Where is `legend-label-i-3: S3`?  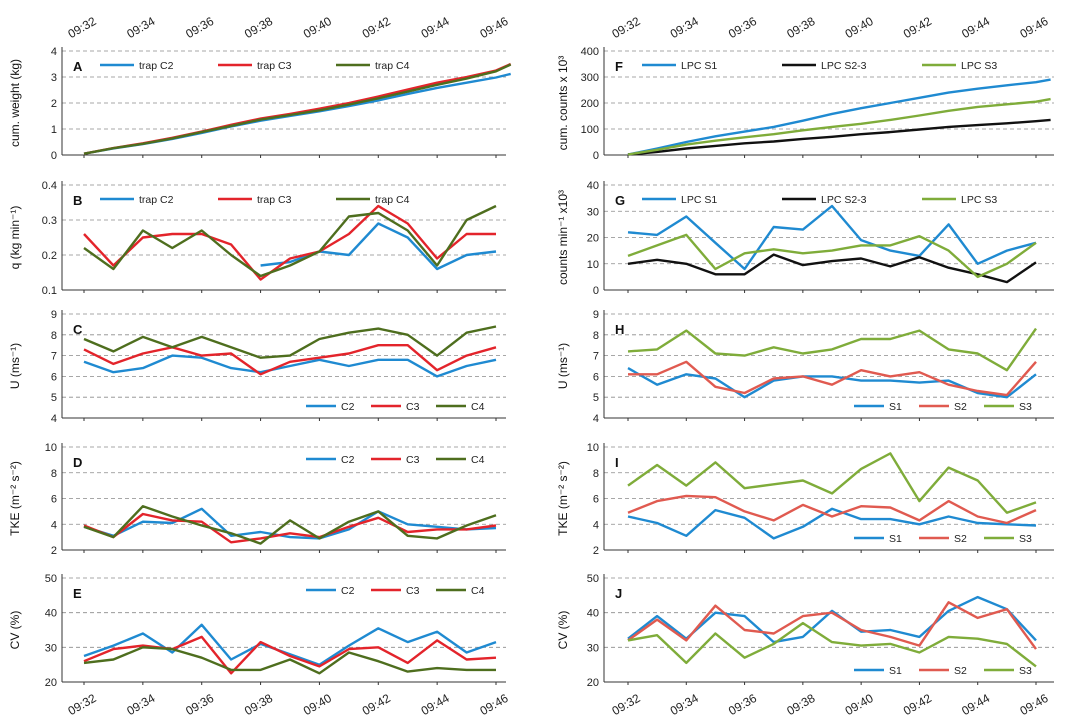
legend-label-i-3: S3 is located at coordinates (1025, 539).